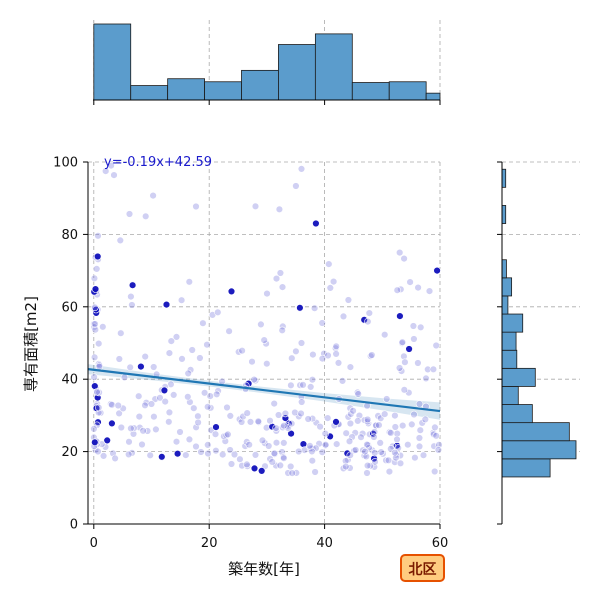 This screenshot has height=600, width=600. What do you see at coordinates (264, 569) in the screenshot?
I see `x-axis-title: 築年数[年]` at bounding box center [264, 569].